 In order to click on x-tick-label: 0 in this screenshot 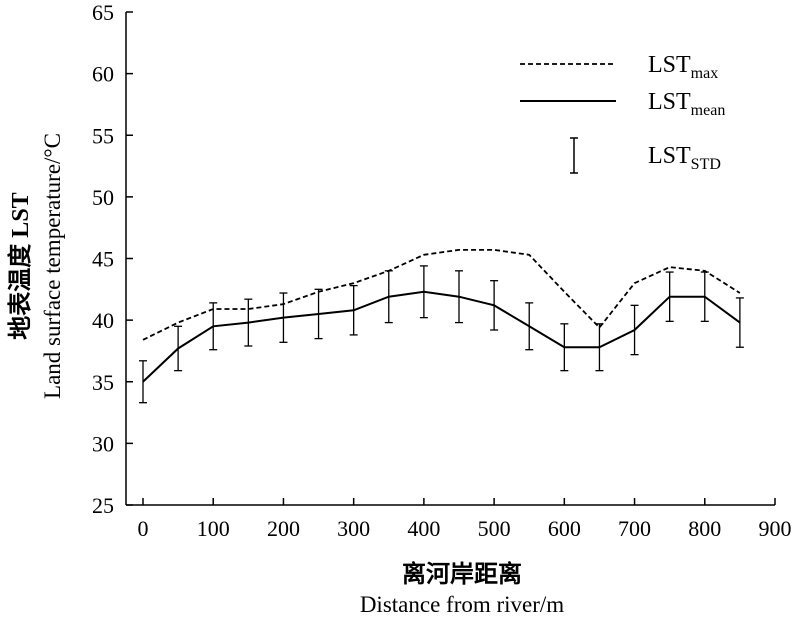, I will do `click(143, 528)`.